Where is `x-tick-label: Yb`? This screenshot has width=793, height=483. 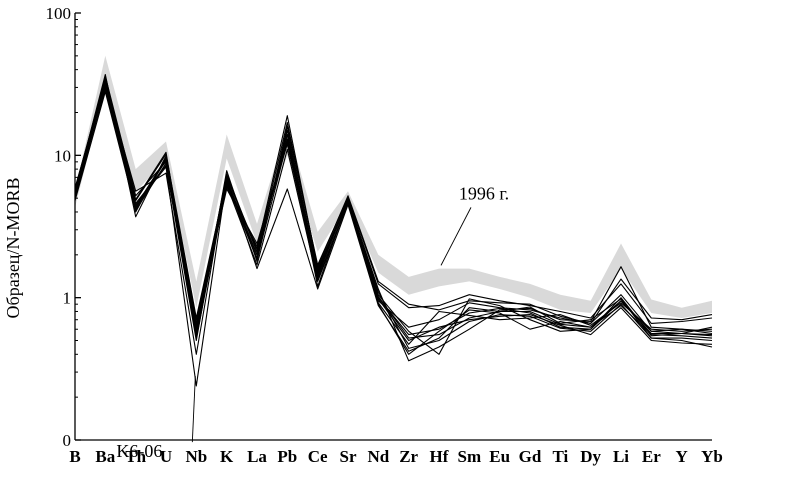 x-tick-label: Yb is located at coordinates (712, 456).